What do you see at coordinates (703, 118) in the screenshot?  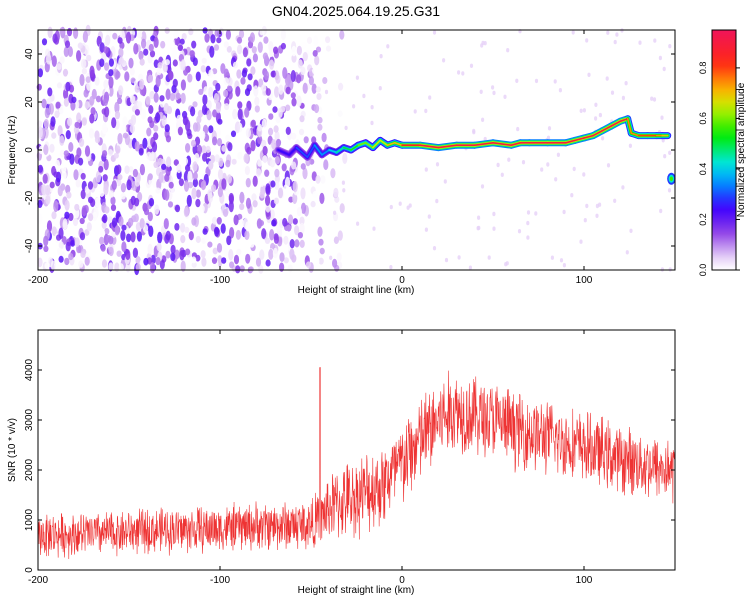 I see `colorbar-tick-label-3: 0.6` at bounding box center [703, 118].